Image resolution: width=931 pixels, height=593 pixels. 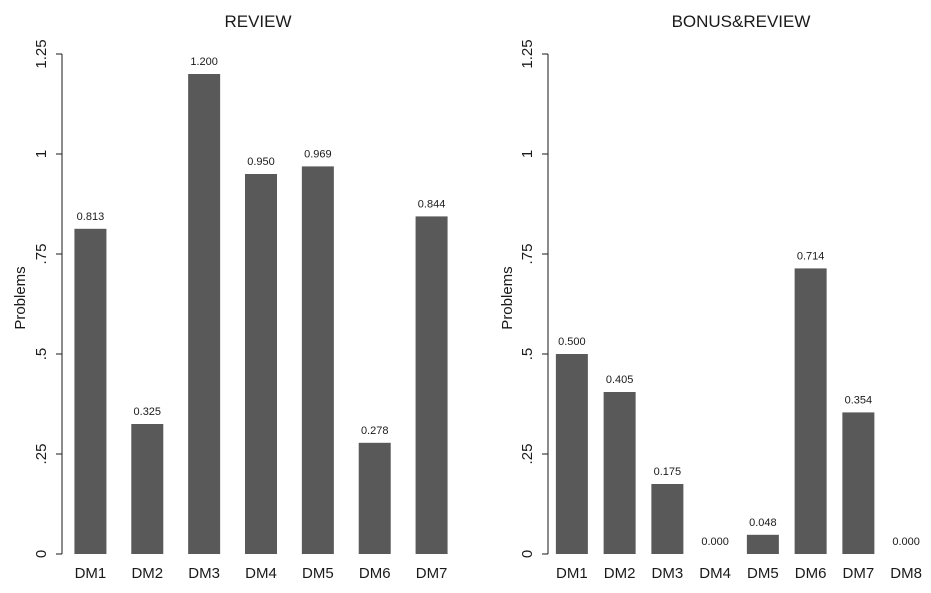 I want to click on bar-value-label: 0.405, so click(x=620, y=380).